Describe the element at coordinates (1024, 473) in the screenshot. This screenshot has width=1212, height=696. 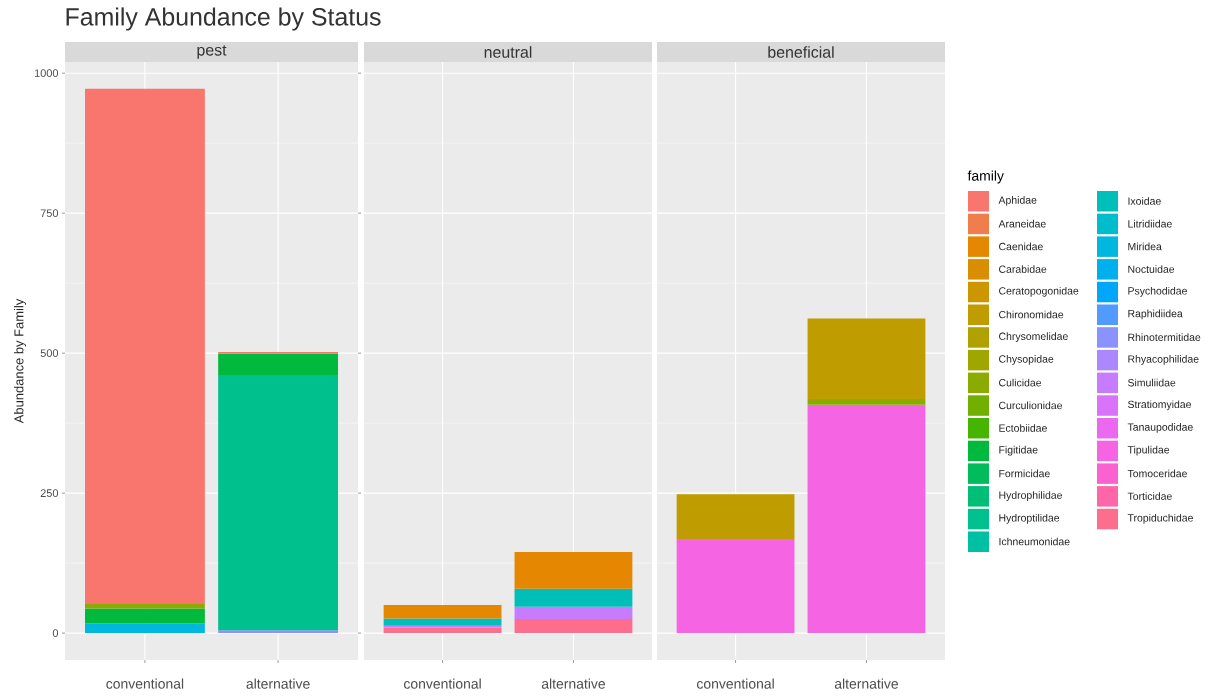
I see `legend-label: Formicidae` at that location.